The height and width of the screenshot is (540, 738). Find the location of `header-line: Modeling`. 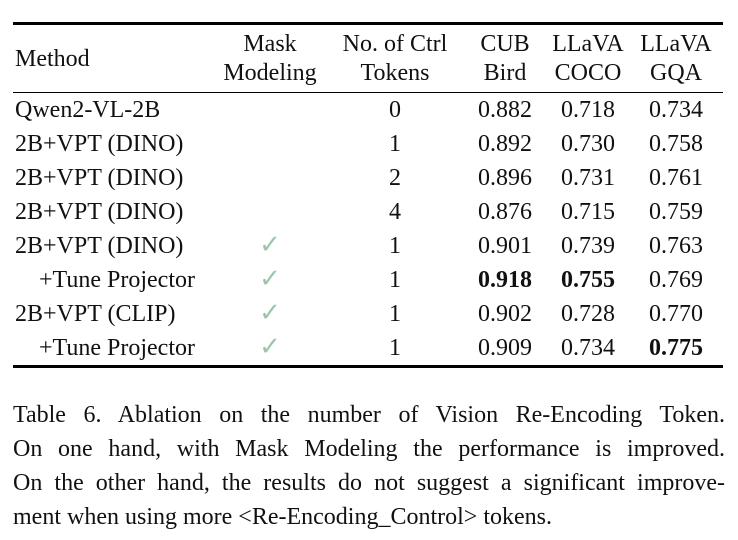

header-line: Modeling is located at coordinates (270, 73).